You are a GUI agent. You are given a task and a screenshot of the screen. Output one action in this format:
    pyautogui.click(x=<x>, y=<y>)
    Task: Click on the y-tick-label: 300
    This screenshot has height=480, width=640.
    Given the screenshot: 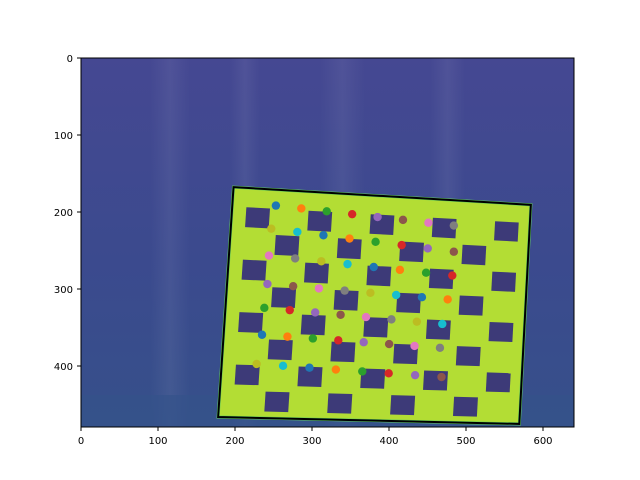 What is the action you would take?
    pyautogui.click(x=63, y=290)
    